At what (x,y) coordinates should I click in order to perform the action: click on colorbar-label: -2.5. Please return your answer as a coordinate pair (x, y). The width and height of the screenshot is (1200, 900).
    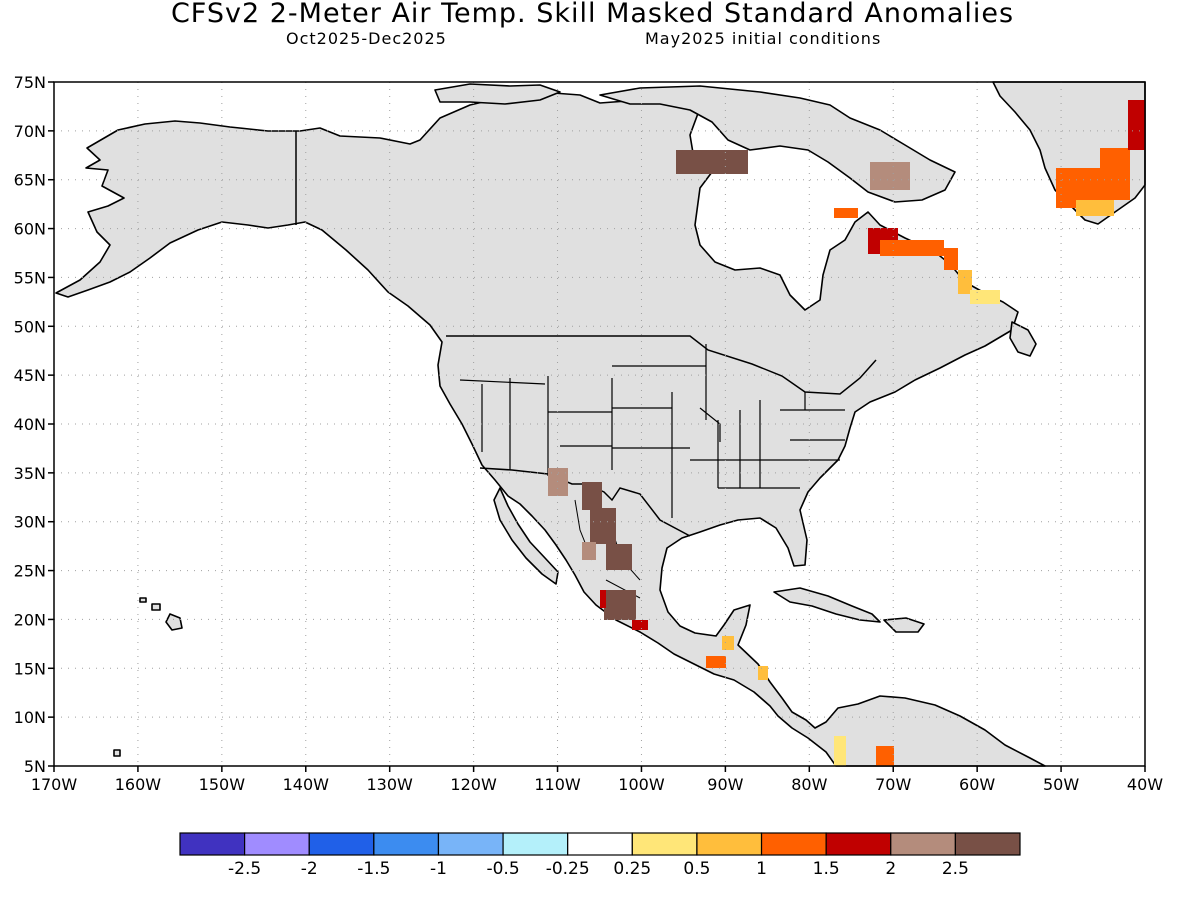
    Looking at the image, I should click on (244, 869).